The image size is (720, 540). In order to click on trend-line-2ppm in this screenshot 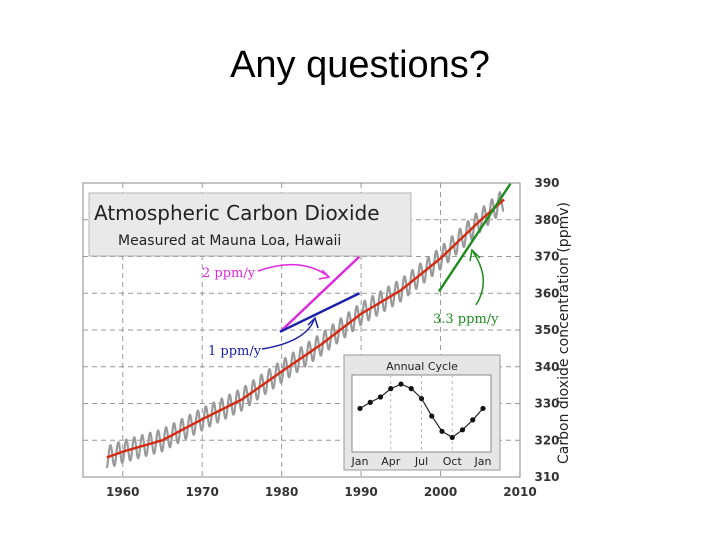, I will do `click(320, 294)`.